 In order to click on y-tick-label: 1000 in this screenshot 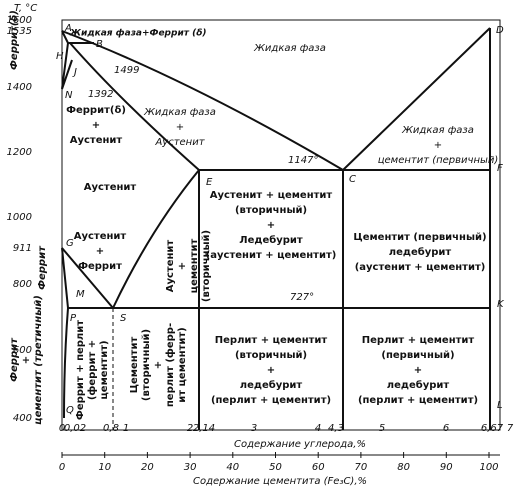, I will do `click(19, 217)`.